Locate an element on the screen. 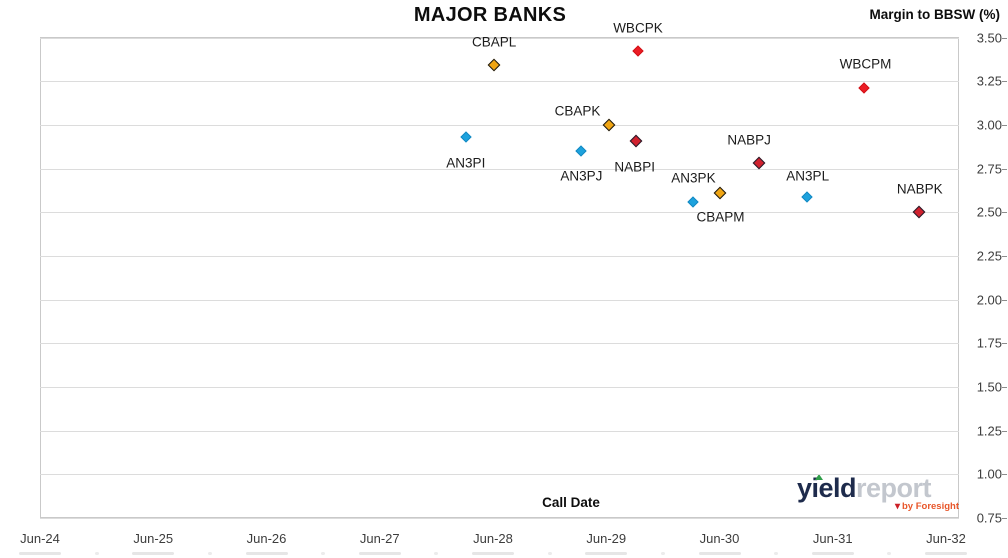 The height and width of the screenshot is (558, 1008). point-label-WBCPK: WBCPK is located at coordinates (638, 28).